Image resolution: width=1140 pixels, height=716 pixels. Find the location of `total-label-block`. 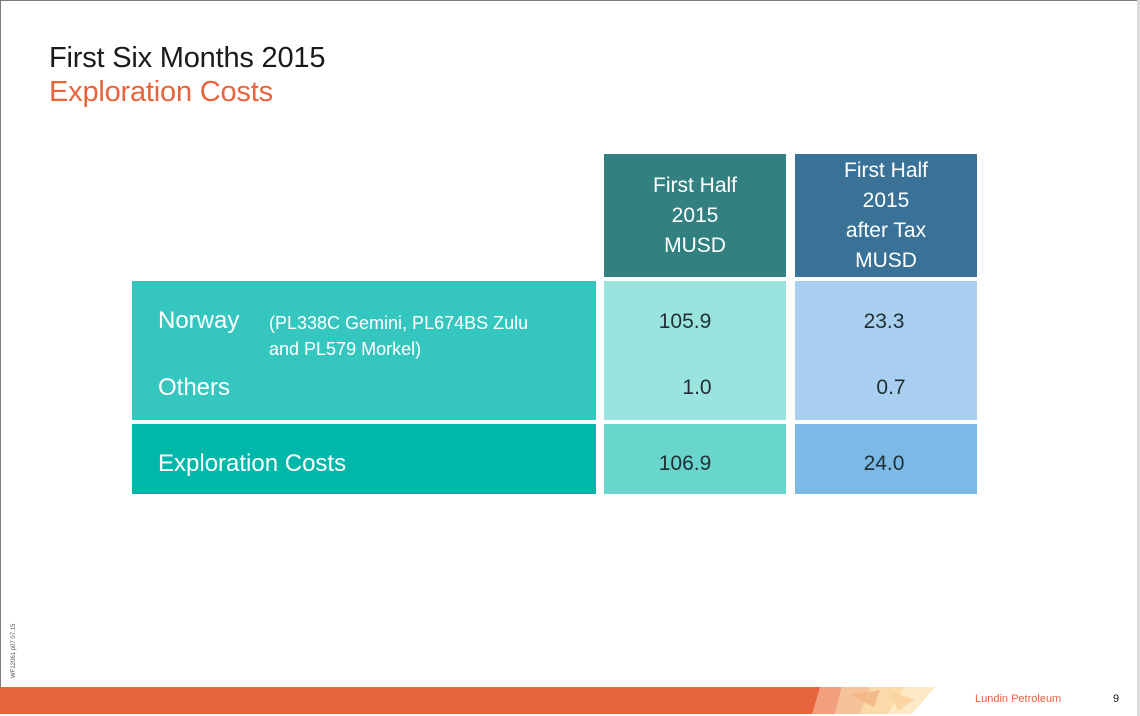

total-label-block is located at coordinates (364, 459).